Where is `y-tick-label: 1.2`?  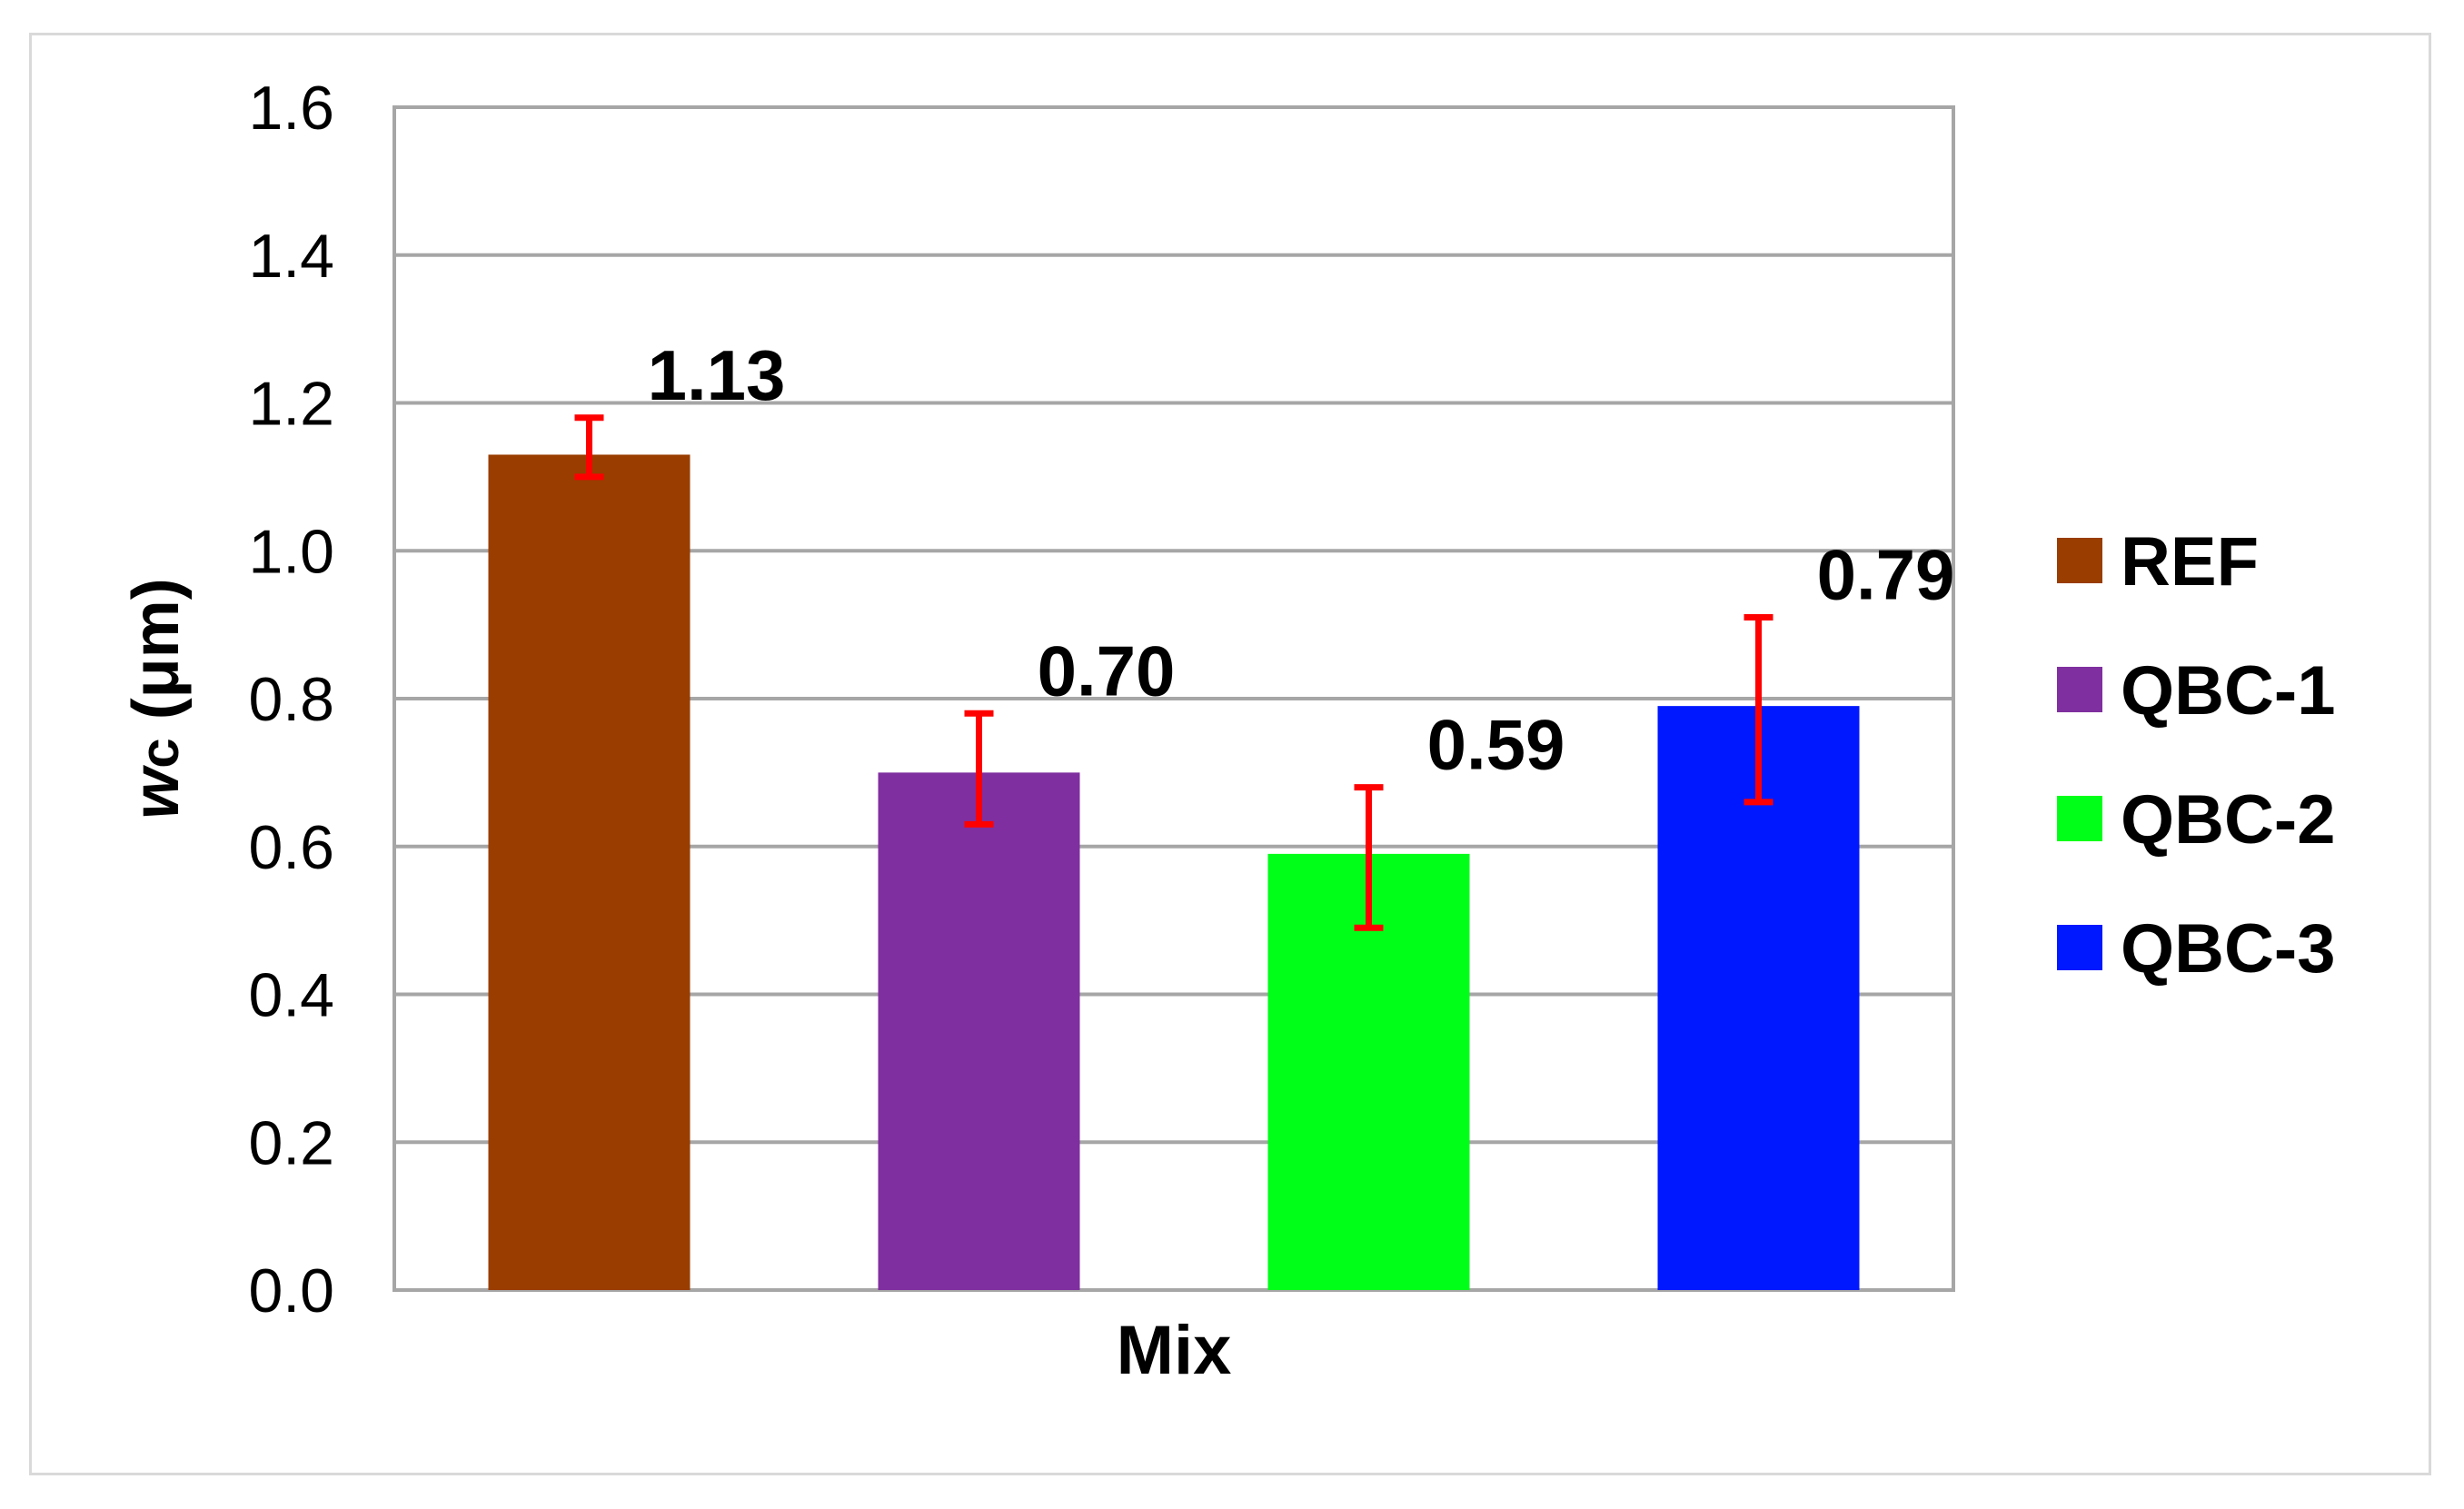
y-tick-label: 1.2 is located at coordinates (291, 404).